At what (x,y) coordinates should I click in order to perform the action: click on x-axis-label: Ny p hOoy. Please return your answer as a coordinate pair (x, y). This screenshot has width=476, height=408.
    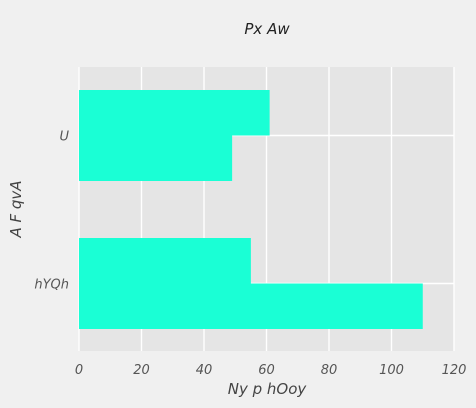
    Looking at the image, I should click on (268, 389).